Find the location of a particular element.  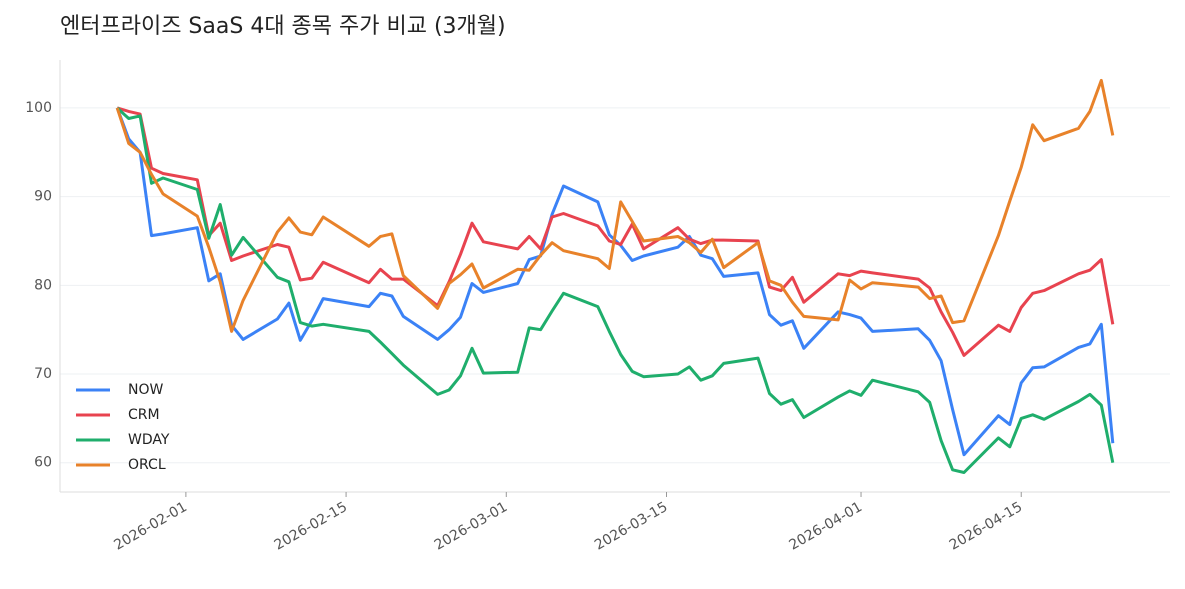

legend-label: CRM is located at coordinates (144, 415).